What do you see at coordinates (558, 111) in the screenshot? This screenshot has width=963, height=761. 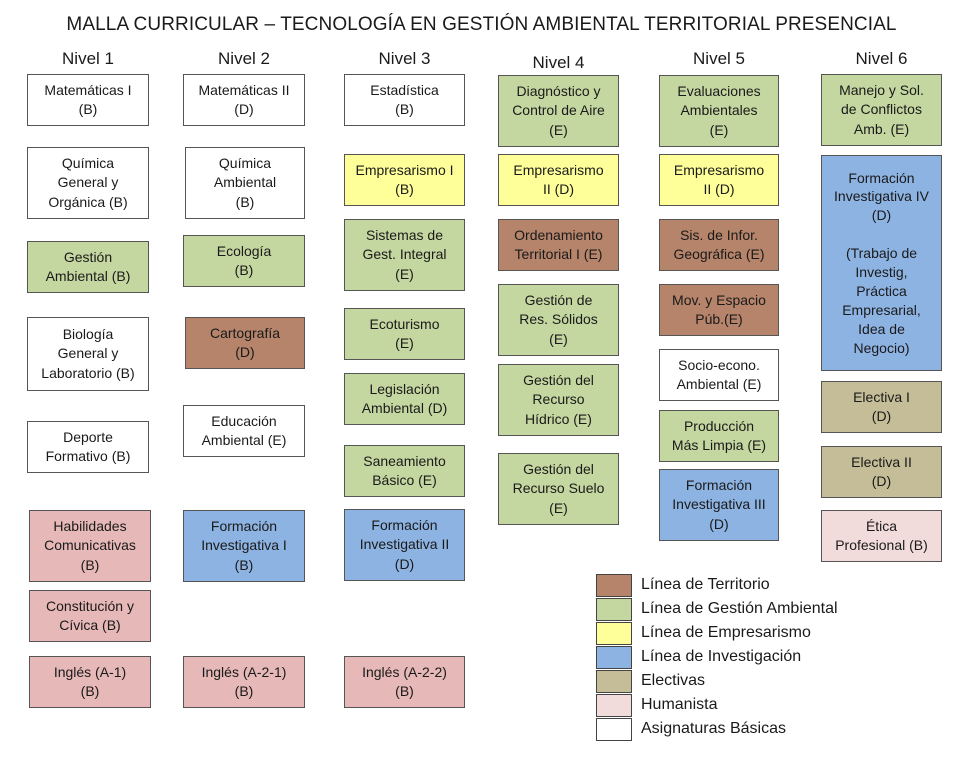 I see `course-diagnostico-control-aire: Diagnóstico y Control de Aire (E)` at bounding box center [558, 111].